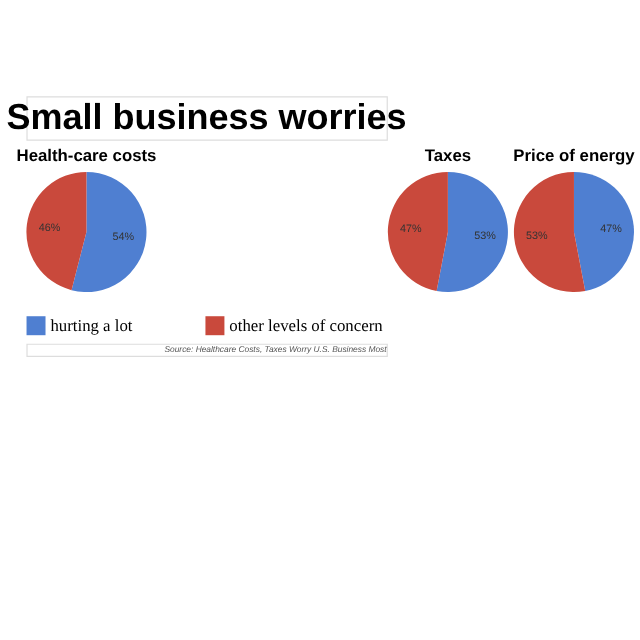  What do you see at coordinates (448, 155) in the screenshot?
I see `chart-title: Taxes` at bounding box center [448, 155].